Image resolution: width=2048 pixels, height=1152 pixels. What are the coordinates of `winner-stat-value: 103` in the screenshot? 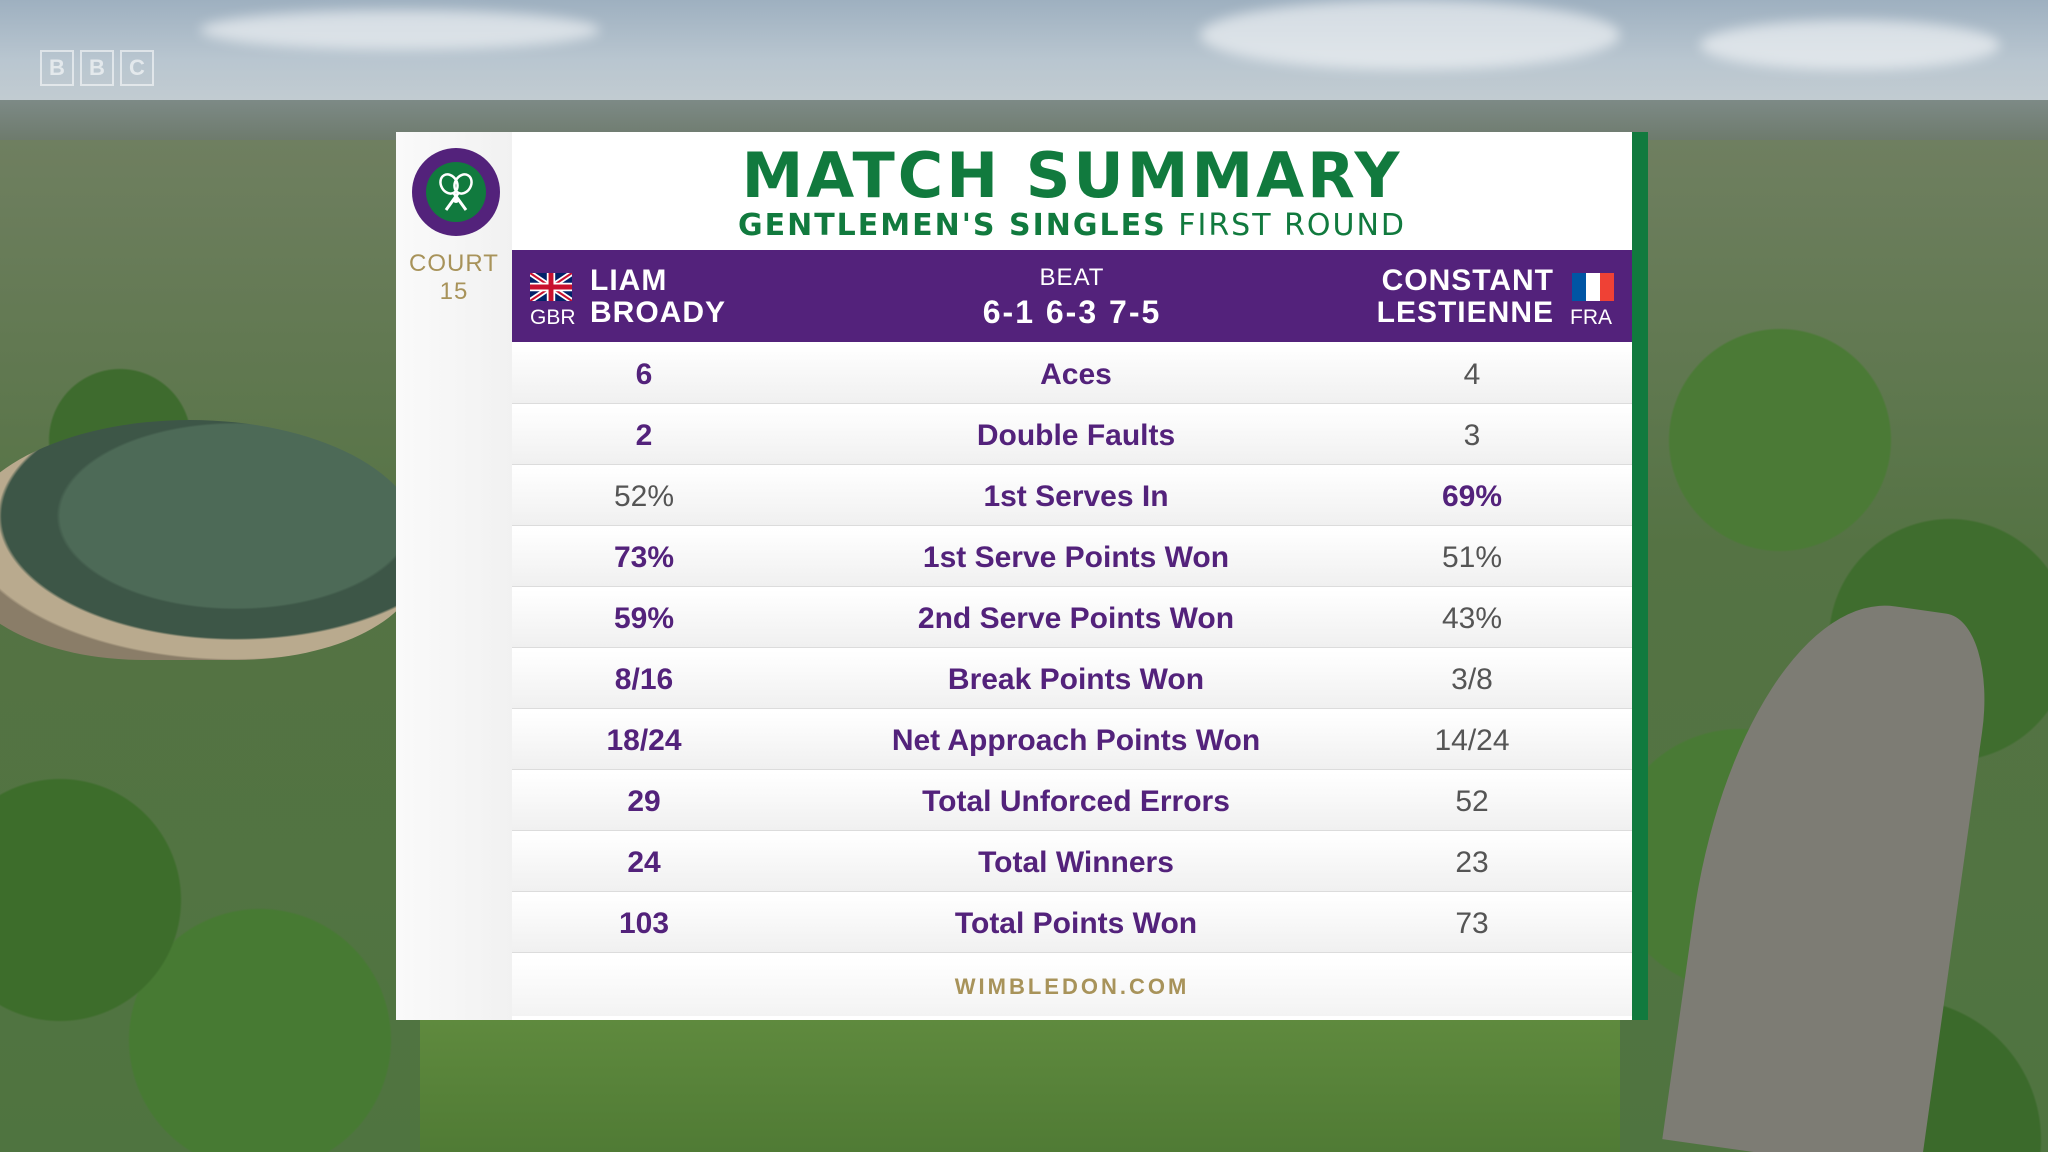 It's located at (644, 923).